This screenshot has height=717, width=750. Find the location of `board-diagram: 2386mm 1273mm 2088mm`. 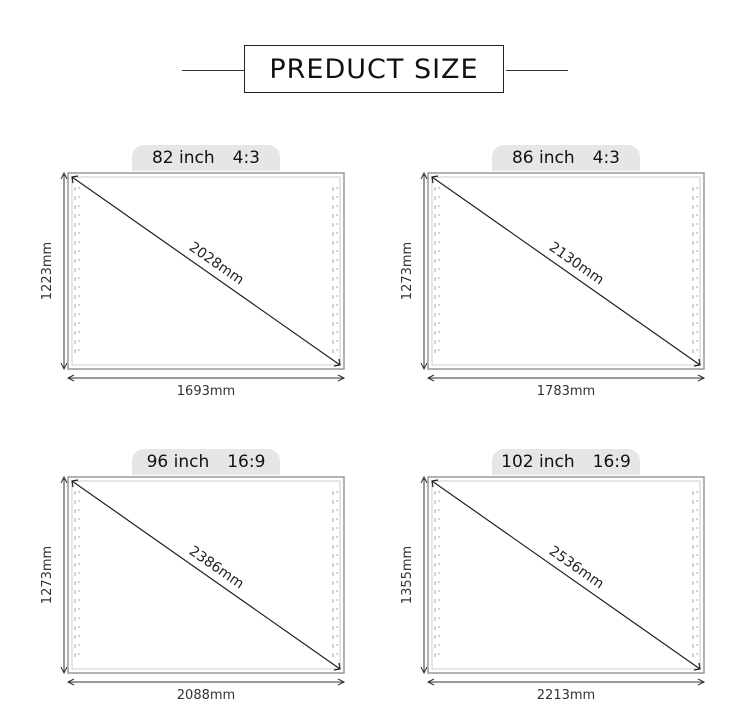

board-diagram: 2386mm 1273mm 2088mm is located at coordinates (193, 589).